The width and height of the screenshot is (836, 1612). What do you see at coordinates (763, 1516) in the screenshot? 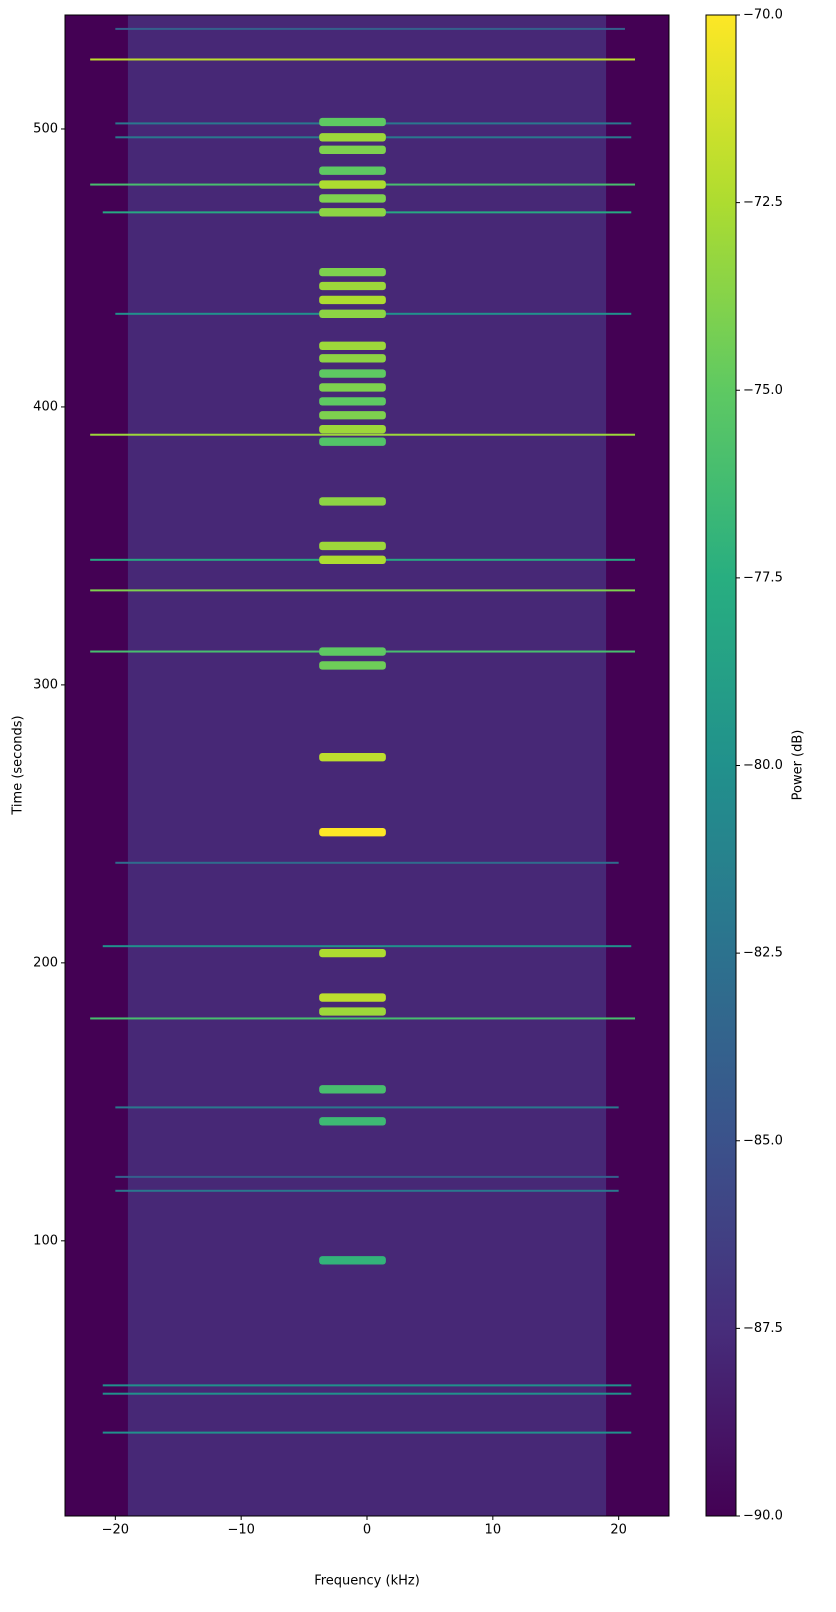
I see `colorbar-tick-label: −90.0` at bounding box center [763, 1516].